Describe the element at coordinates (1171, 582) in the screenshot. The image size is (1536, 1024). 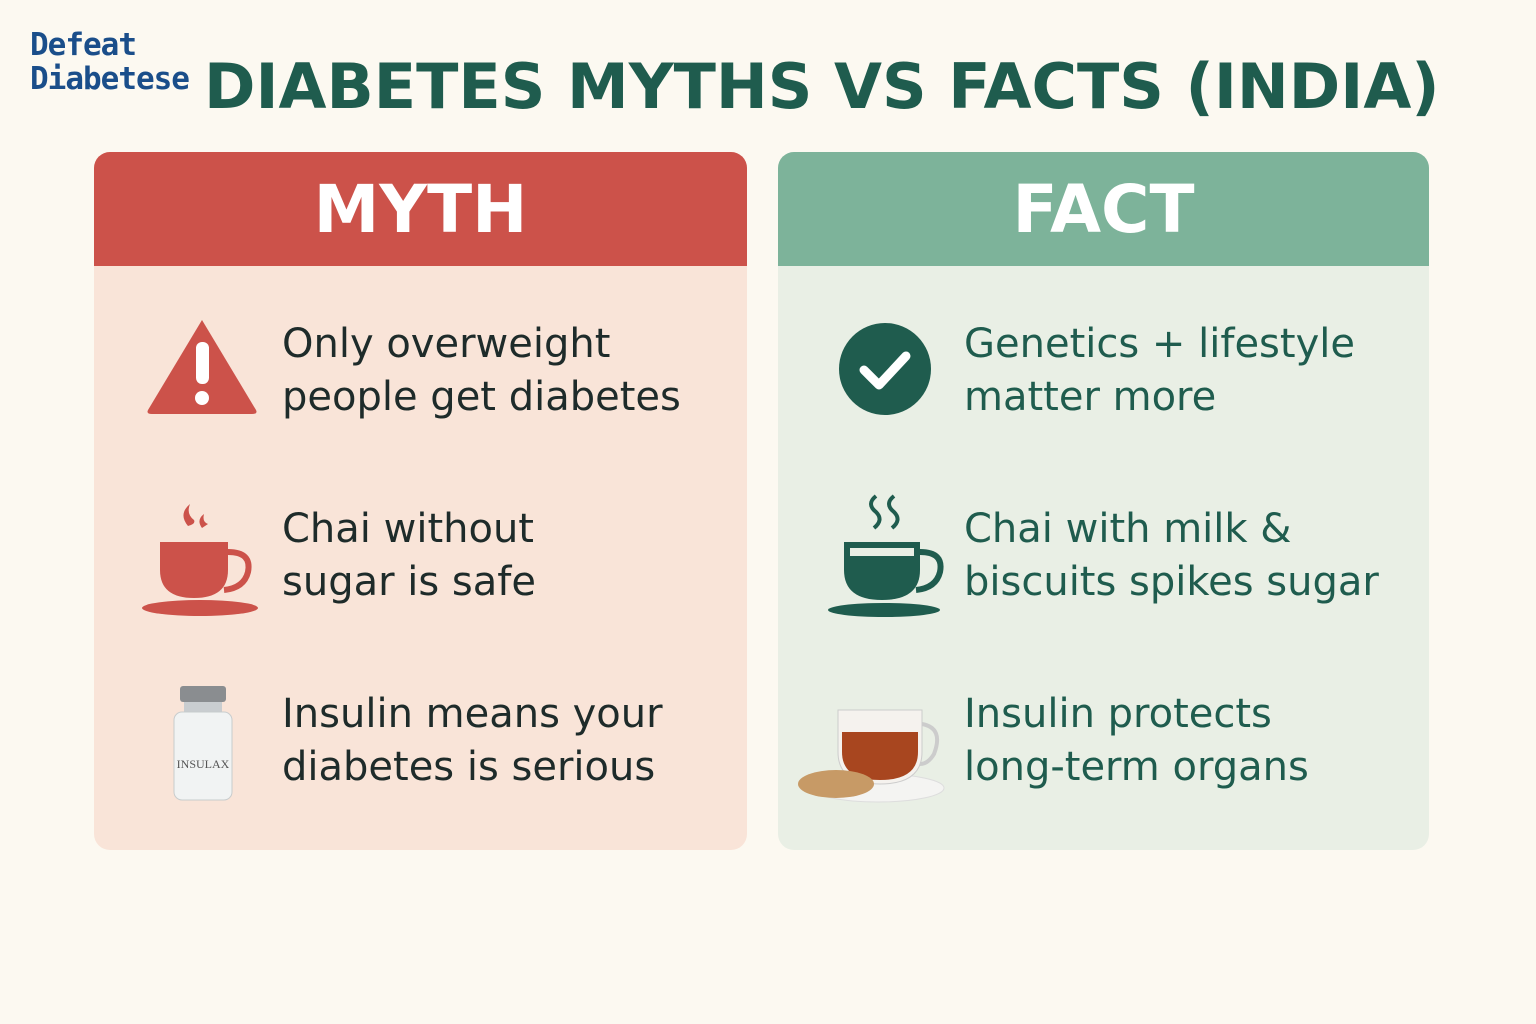
I see `text-line: biscuits spikes sugar` at that location.